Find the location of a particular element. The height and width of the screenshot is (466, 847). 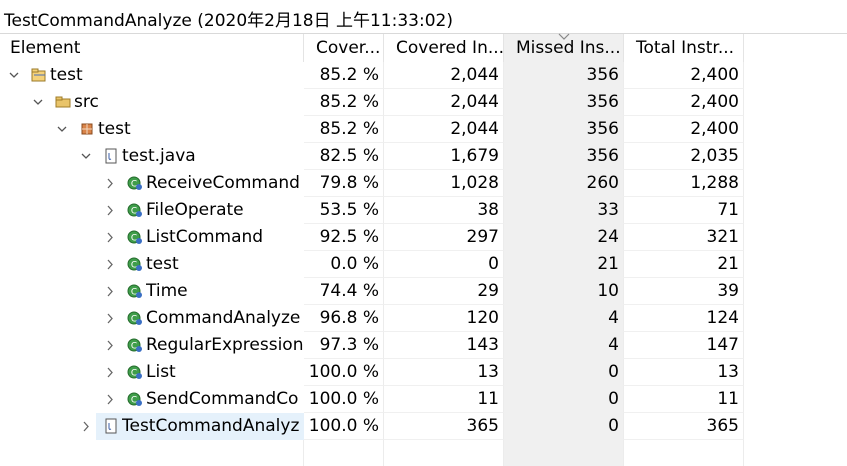

cell-value: 2,035 is located at coordinates (684, 156).